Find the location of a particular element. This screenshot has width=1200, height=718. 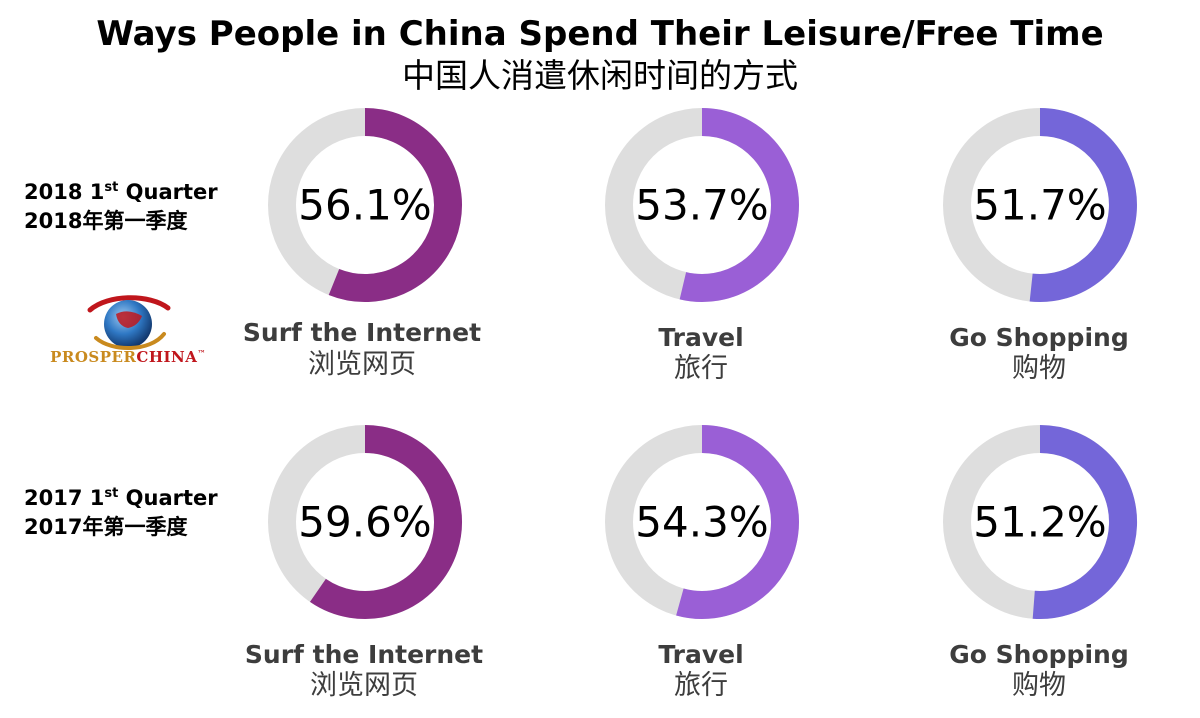

value-label-2018-internet: 56.1% is located at coordinates (364, 205).